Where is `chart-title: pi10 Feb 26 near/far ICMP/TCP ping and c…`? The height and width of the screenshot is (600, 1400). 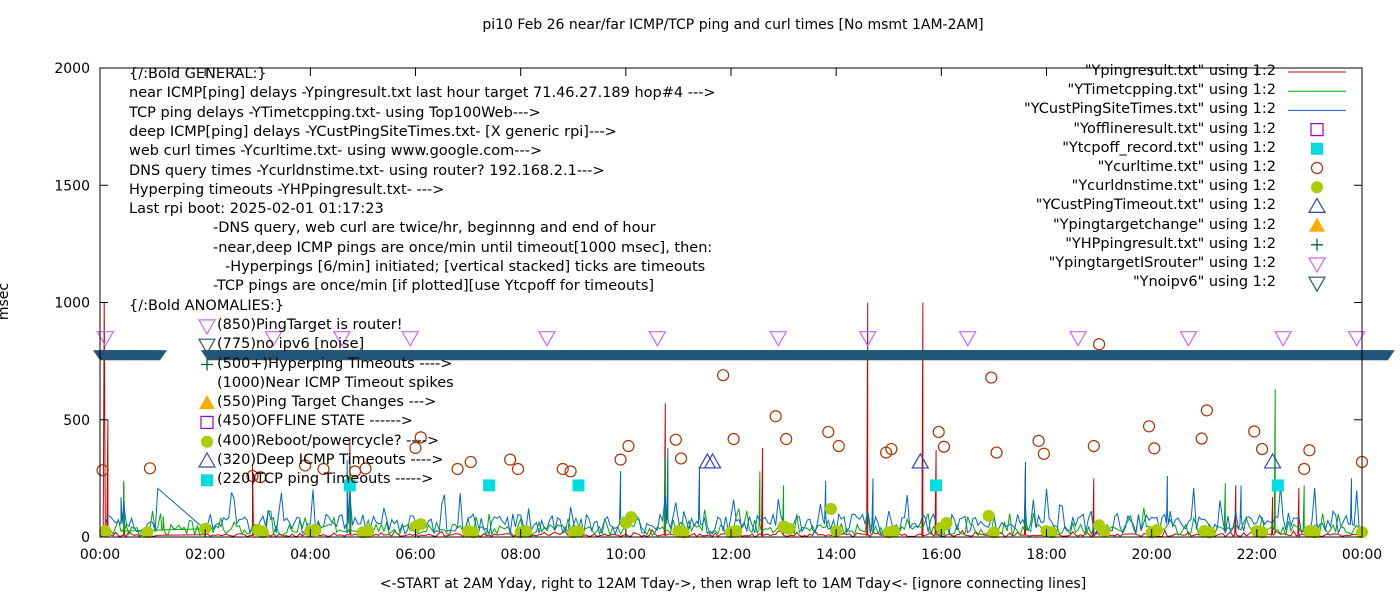 chart-title: pi10 Feb 26 near/far ICMP/TCP ping and c… is located at coordinates (733, 25).